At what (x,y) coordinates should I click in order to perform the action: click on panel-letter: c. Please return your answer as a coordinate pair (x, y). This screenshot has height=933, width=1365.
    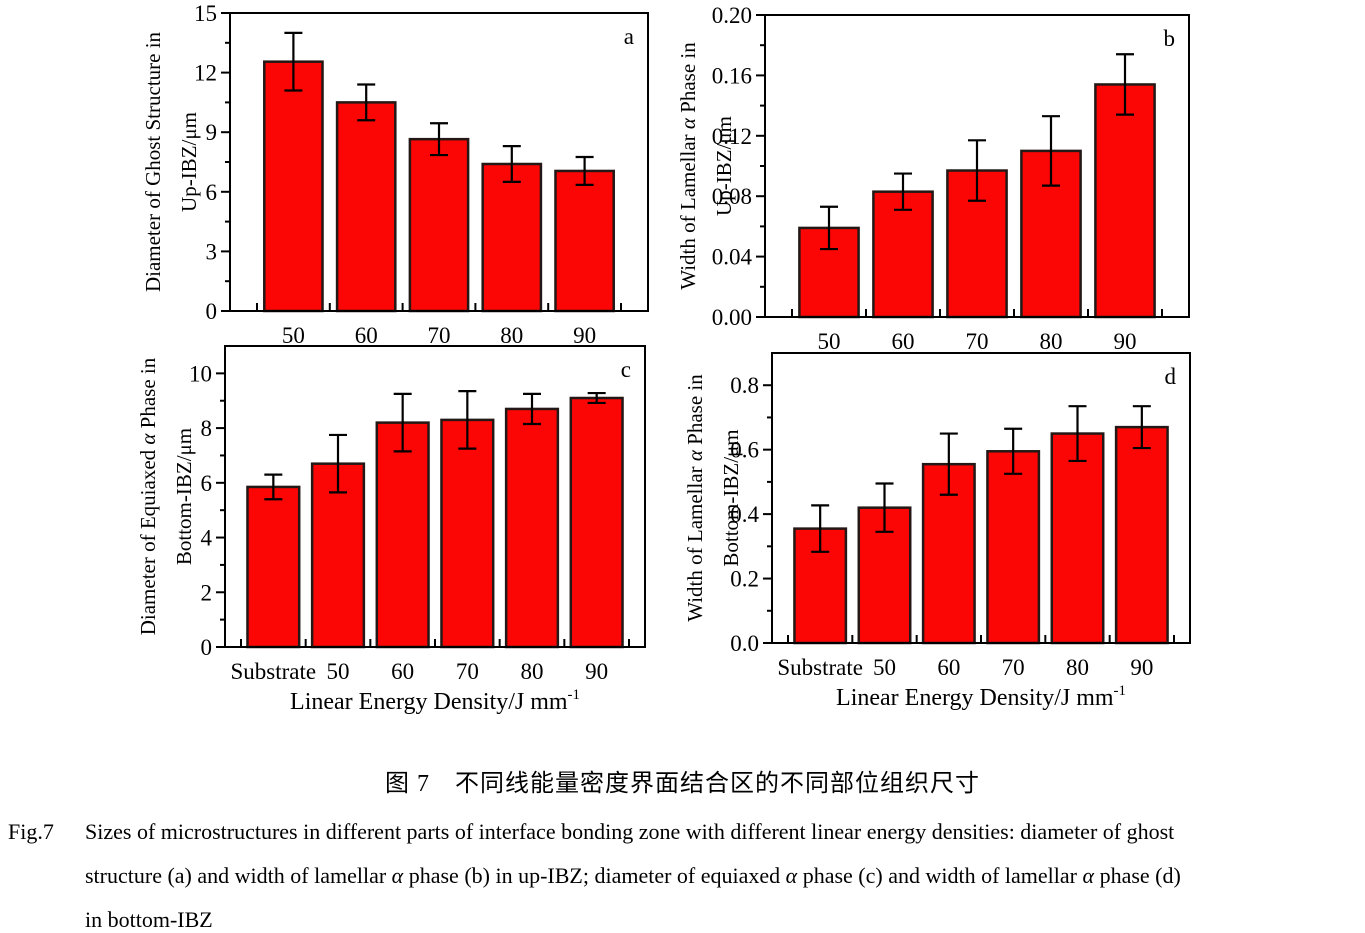
    Looking at the image, I should click on (626, 369).